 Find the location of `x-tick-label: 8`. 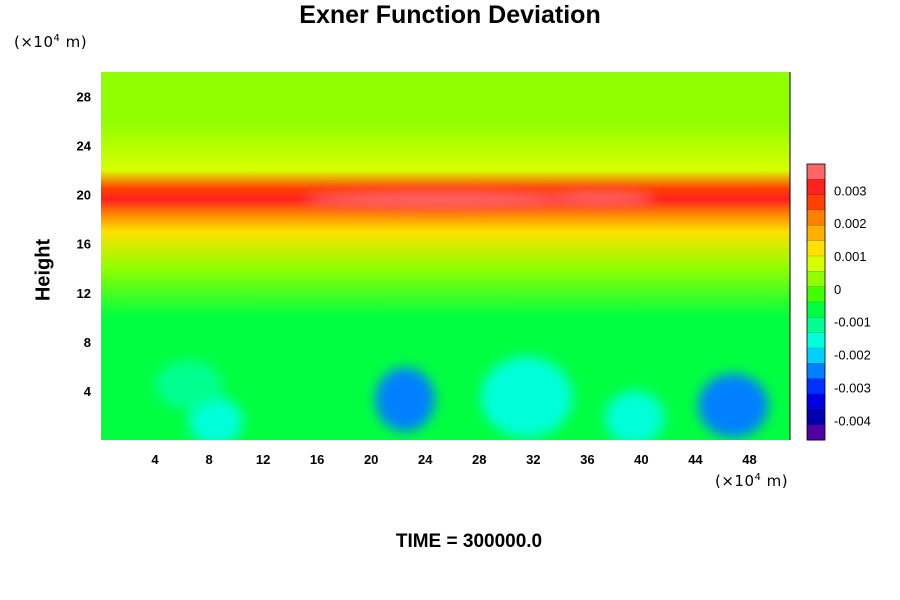

x-tick-label: 8 is located at coordinates (208, 459).